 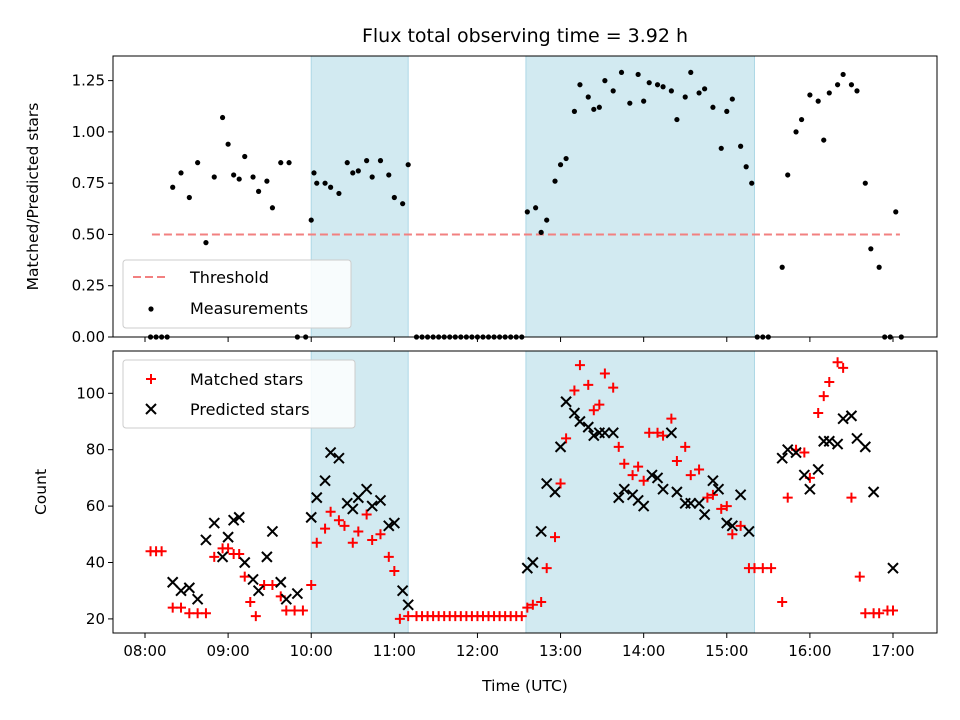 I want to click on x-tick-label-0: 08:00, so click(x=144, y=651).